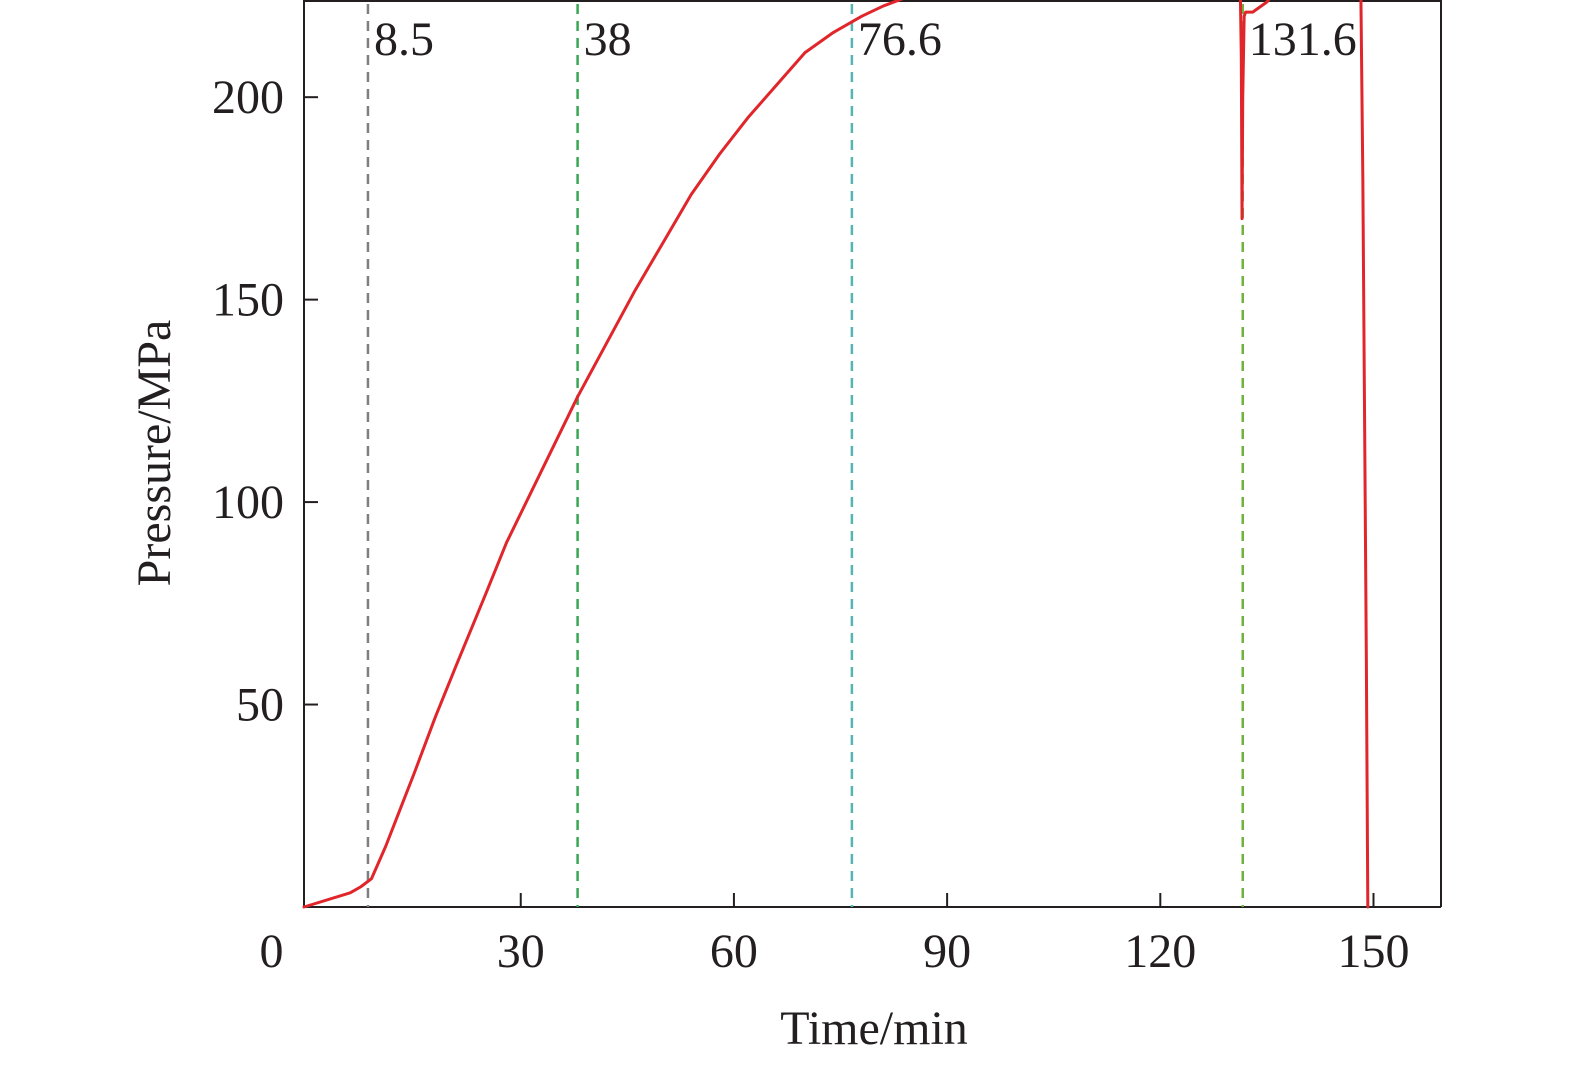  I want to click on x-tick-label: 120, so click(1160, 951).